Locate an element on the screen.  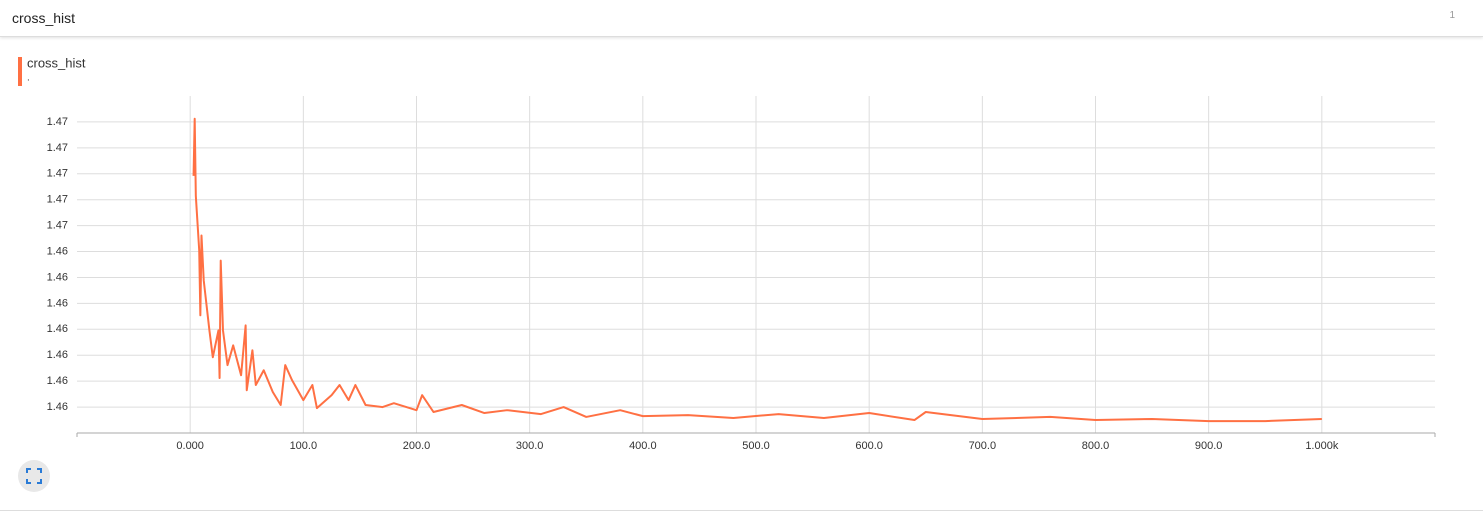
x-tick-label: 1.000k is located at coordinates (1322, 446).